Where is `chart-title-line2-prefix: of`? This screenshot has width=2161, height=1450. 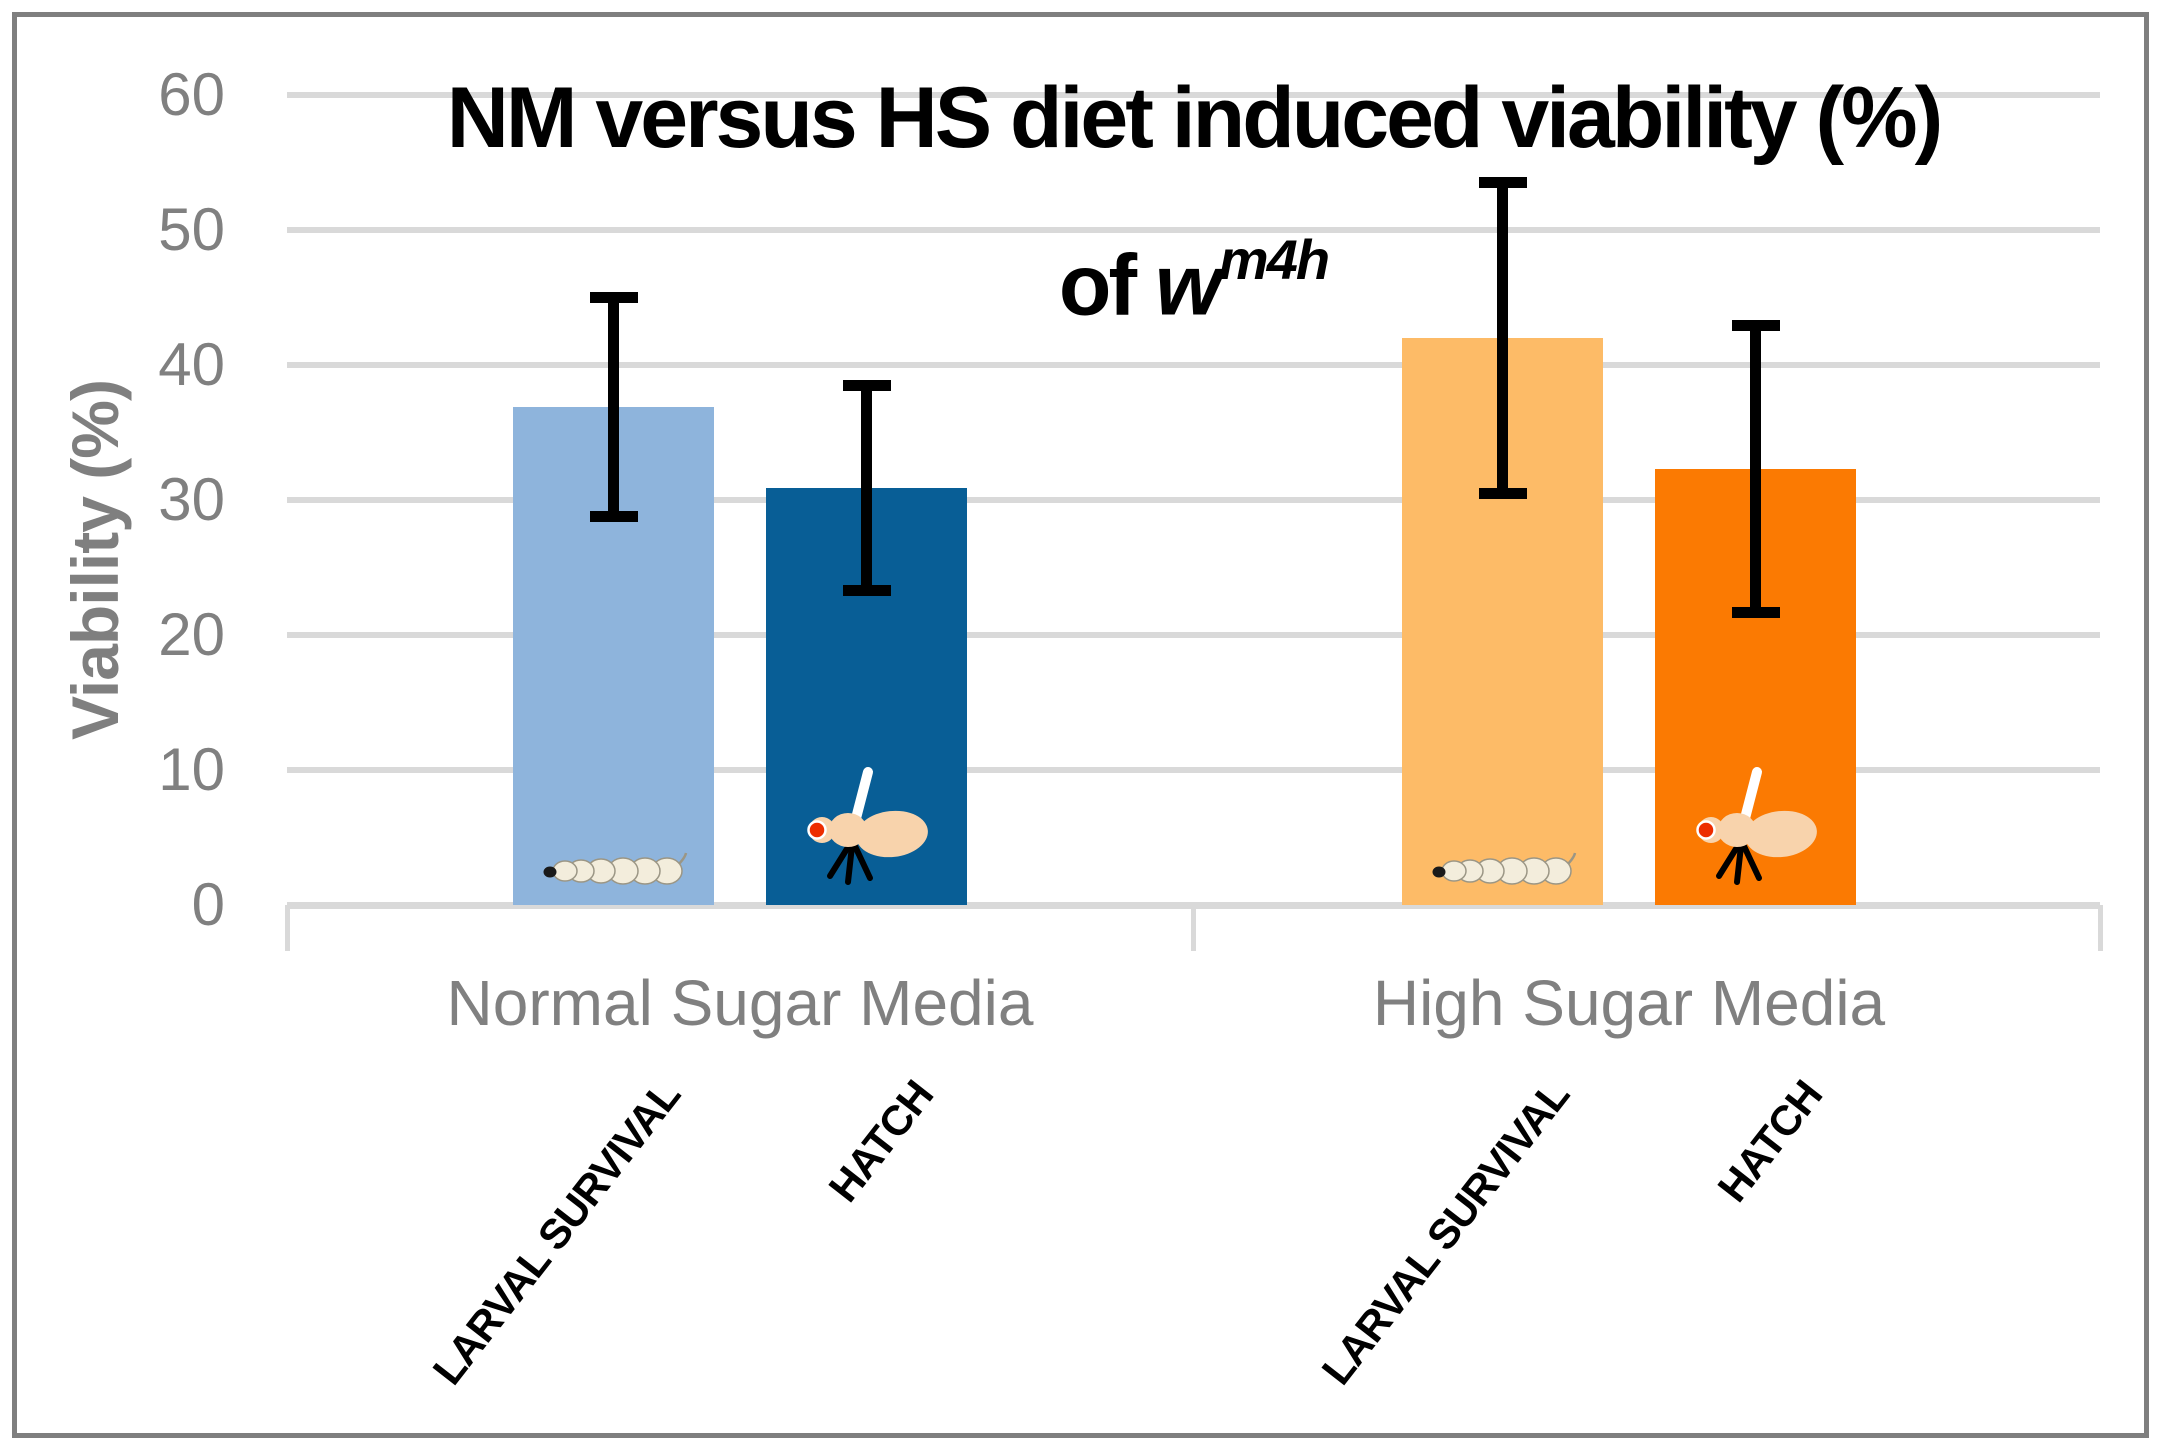 chart-title-line2-prefix: of is located at coordinates (1106, 285).